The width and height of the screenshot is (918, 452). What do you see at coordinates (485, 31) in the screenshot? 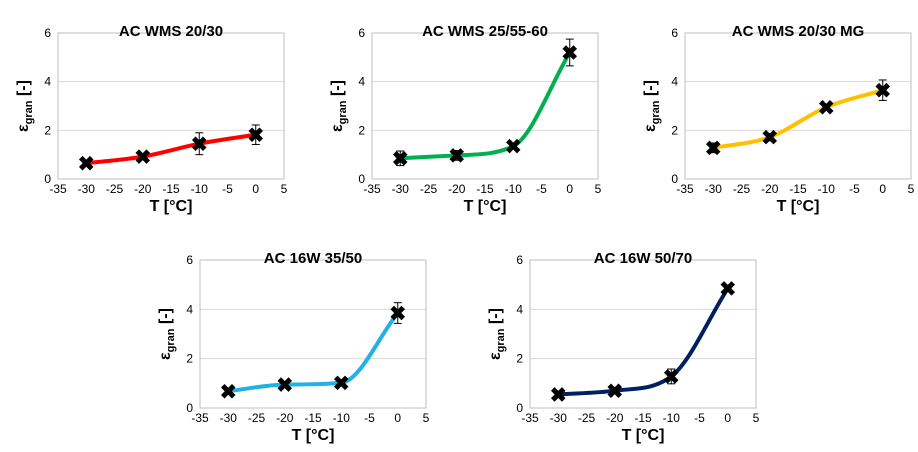
I see `chart-title: AC WMS 25/55-60` at bounding box center [485, 31].